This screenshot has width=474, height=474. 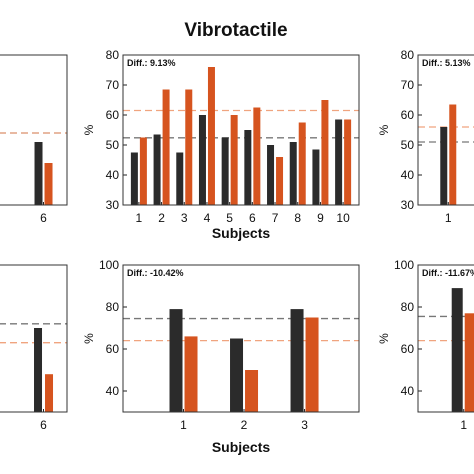 I want to click on chart-panel-top-right-partial: 12304050607080Diff.: 5.13%%, so click(x=425, y=136).